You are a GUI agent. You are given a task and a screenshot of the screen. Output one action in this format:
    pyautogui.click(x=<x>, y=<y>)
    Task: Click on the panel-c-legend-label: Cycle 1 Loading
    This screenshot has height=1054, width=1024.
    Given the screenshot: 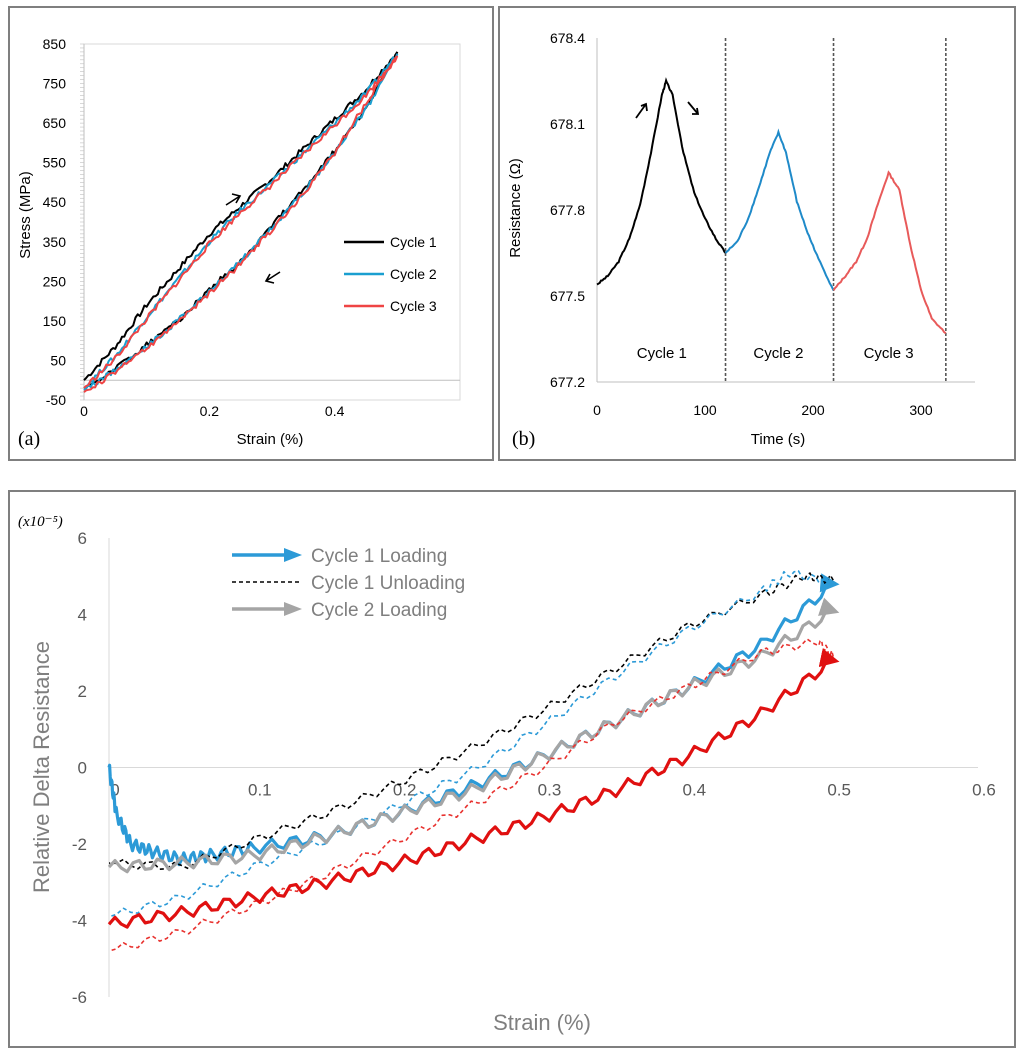 What is the action you would take?
    pyautogui.click(x=379, y=556)
    